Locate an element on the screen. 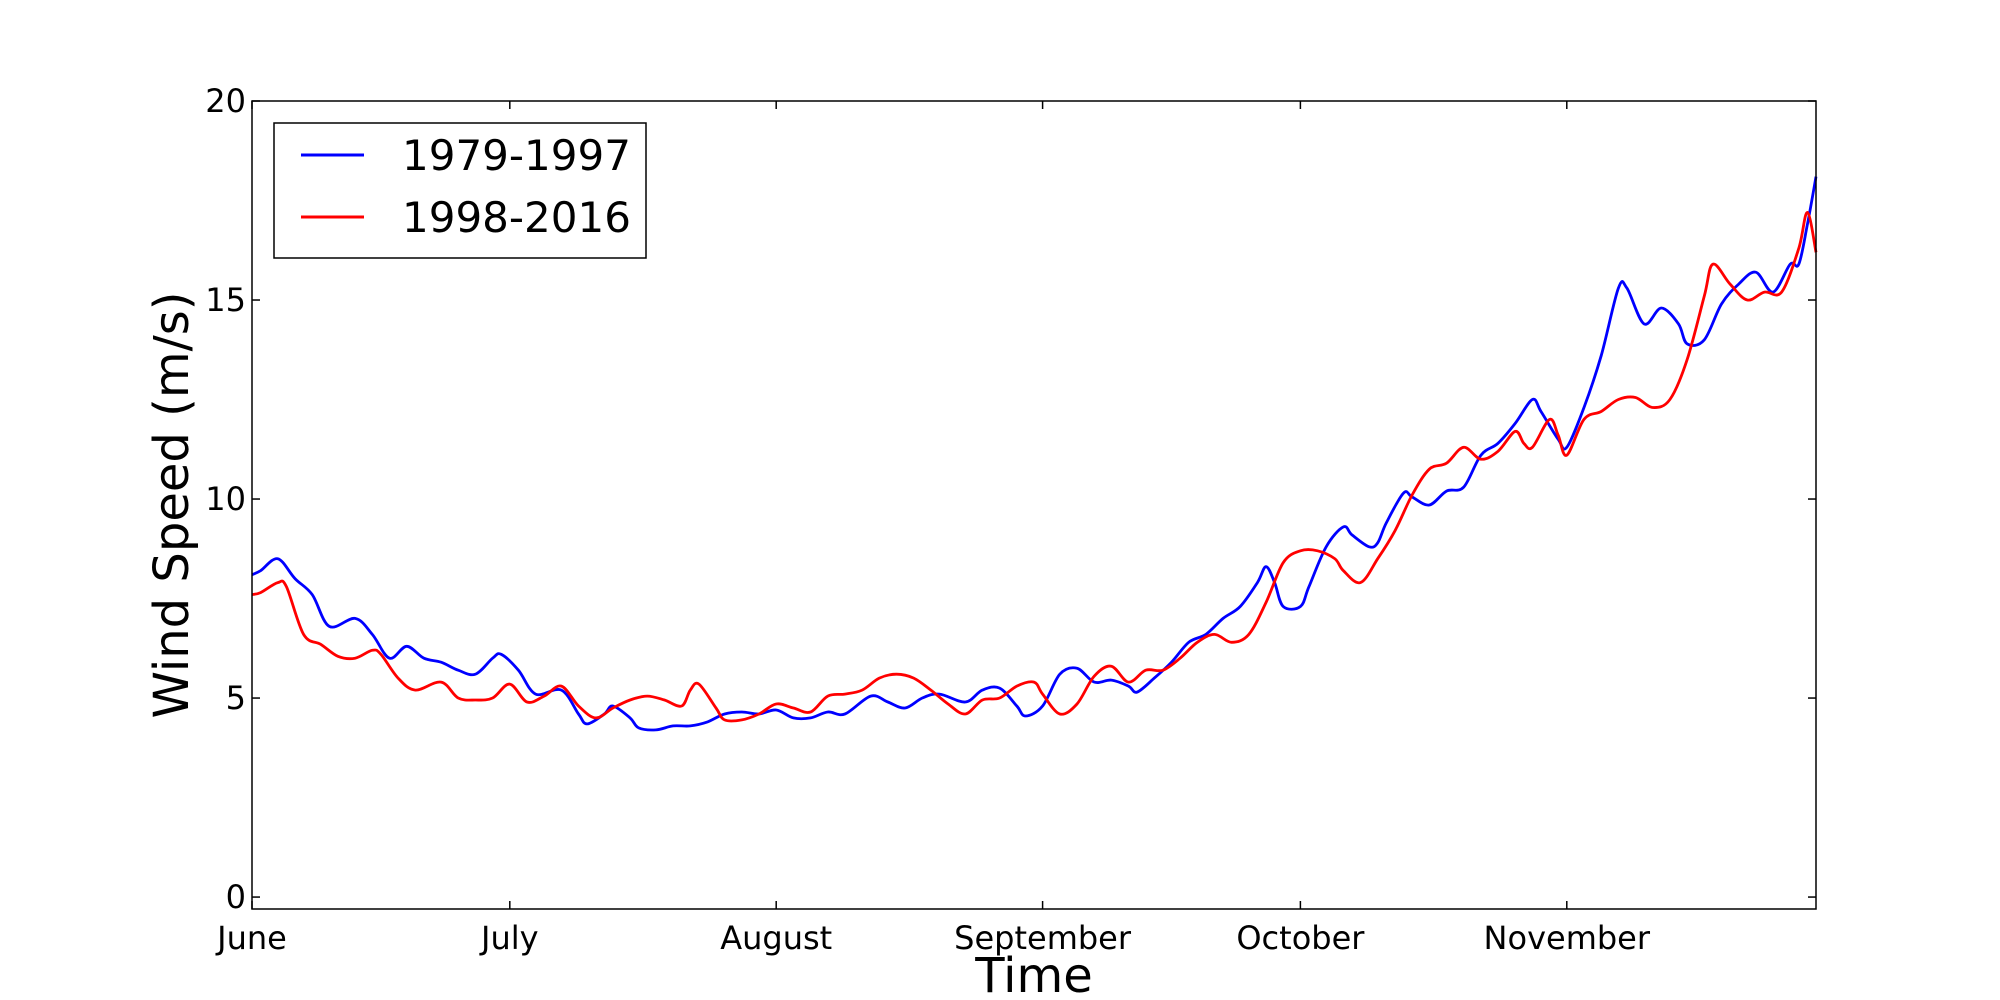  legend: 1979-1997 1998-2016 is located at coordinates (460, 190).